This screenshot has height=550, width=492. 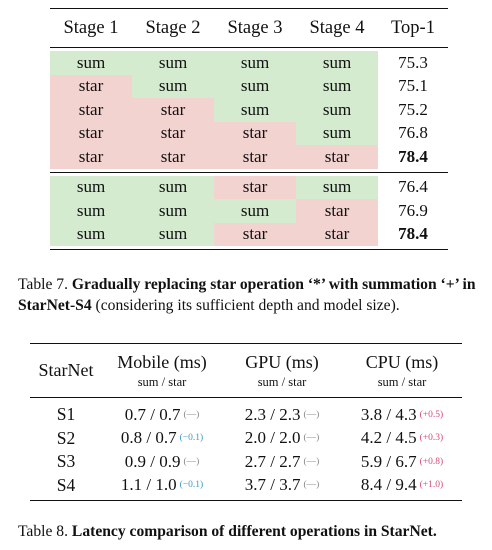 What do you see at coordinates (43, 284) in the screenshot?
I see `caption-label: Table 7.` at bounding box center [43, 284].